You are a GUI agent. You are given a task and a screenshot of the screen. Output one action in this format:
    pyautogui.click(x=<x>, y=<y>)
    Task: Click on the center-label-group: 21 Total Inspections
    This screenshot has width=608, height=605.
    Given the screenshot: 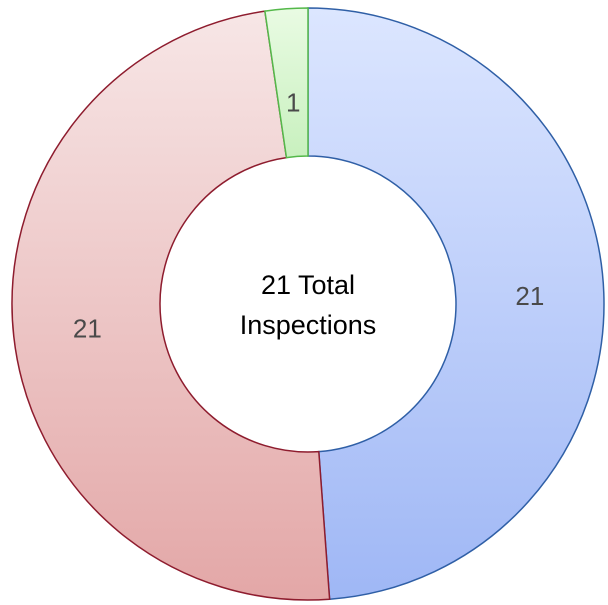 What is the action you would take?
    pyautogui.click(x=308, y=305)
    